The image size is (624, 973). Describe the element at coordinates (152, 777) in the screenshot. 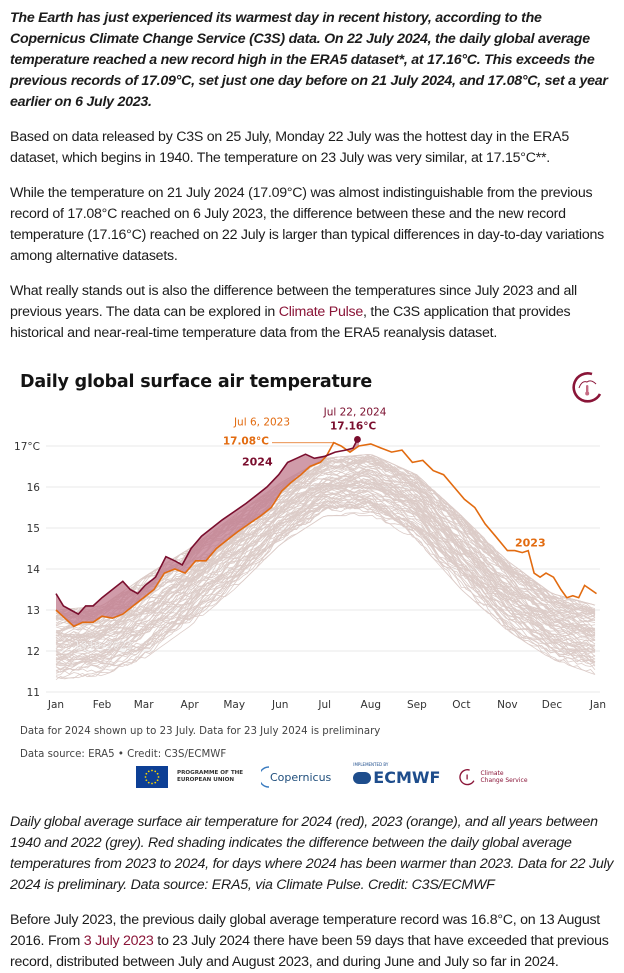

I see `eu-flag-icon` at that location.